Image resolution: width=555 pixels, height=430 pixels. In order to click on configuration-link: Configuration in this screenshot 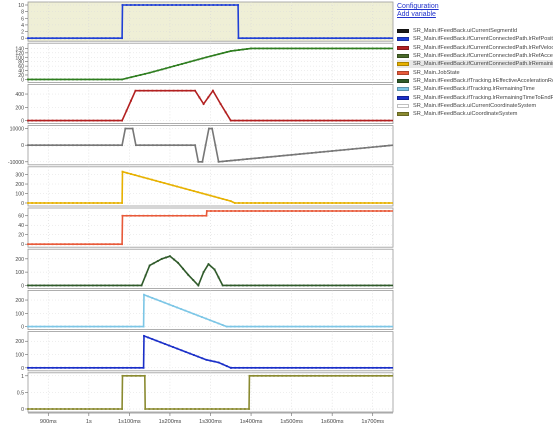, I will do `click(418, 6)`.